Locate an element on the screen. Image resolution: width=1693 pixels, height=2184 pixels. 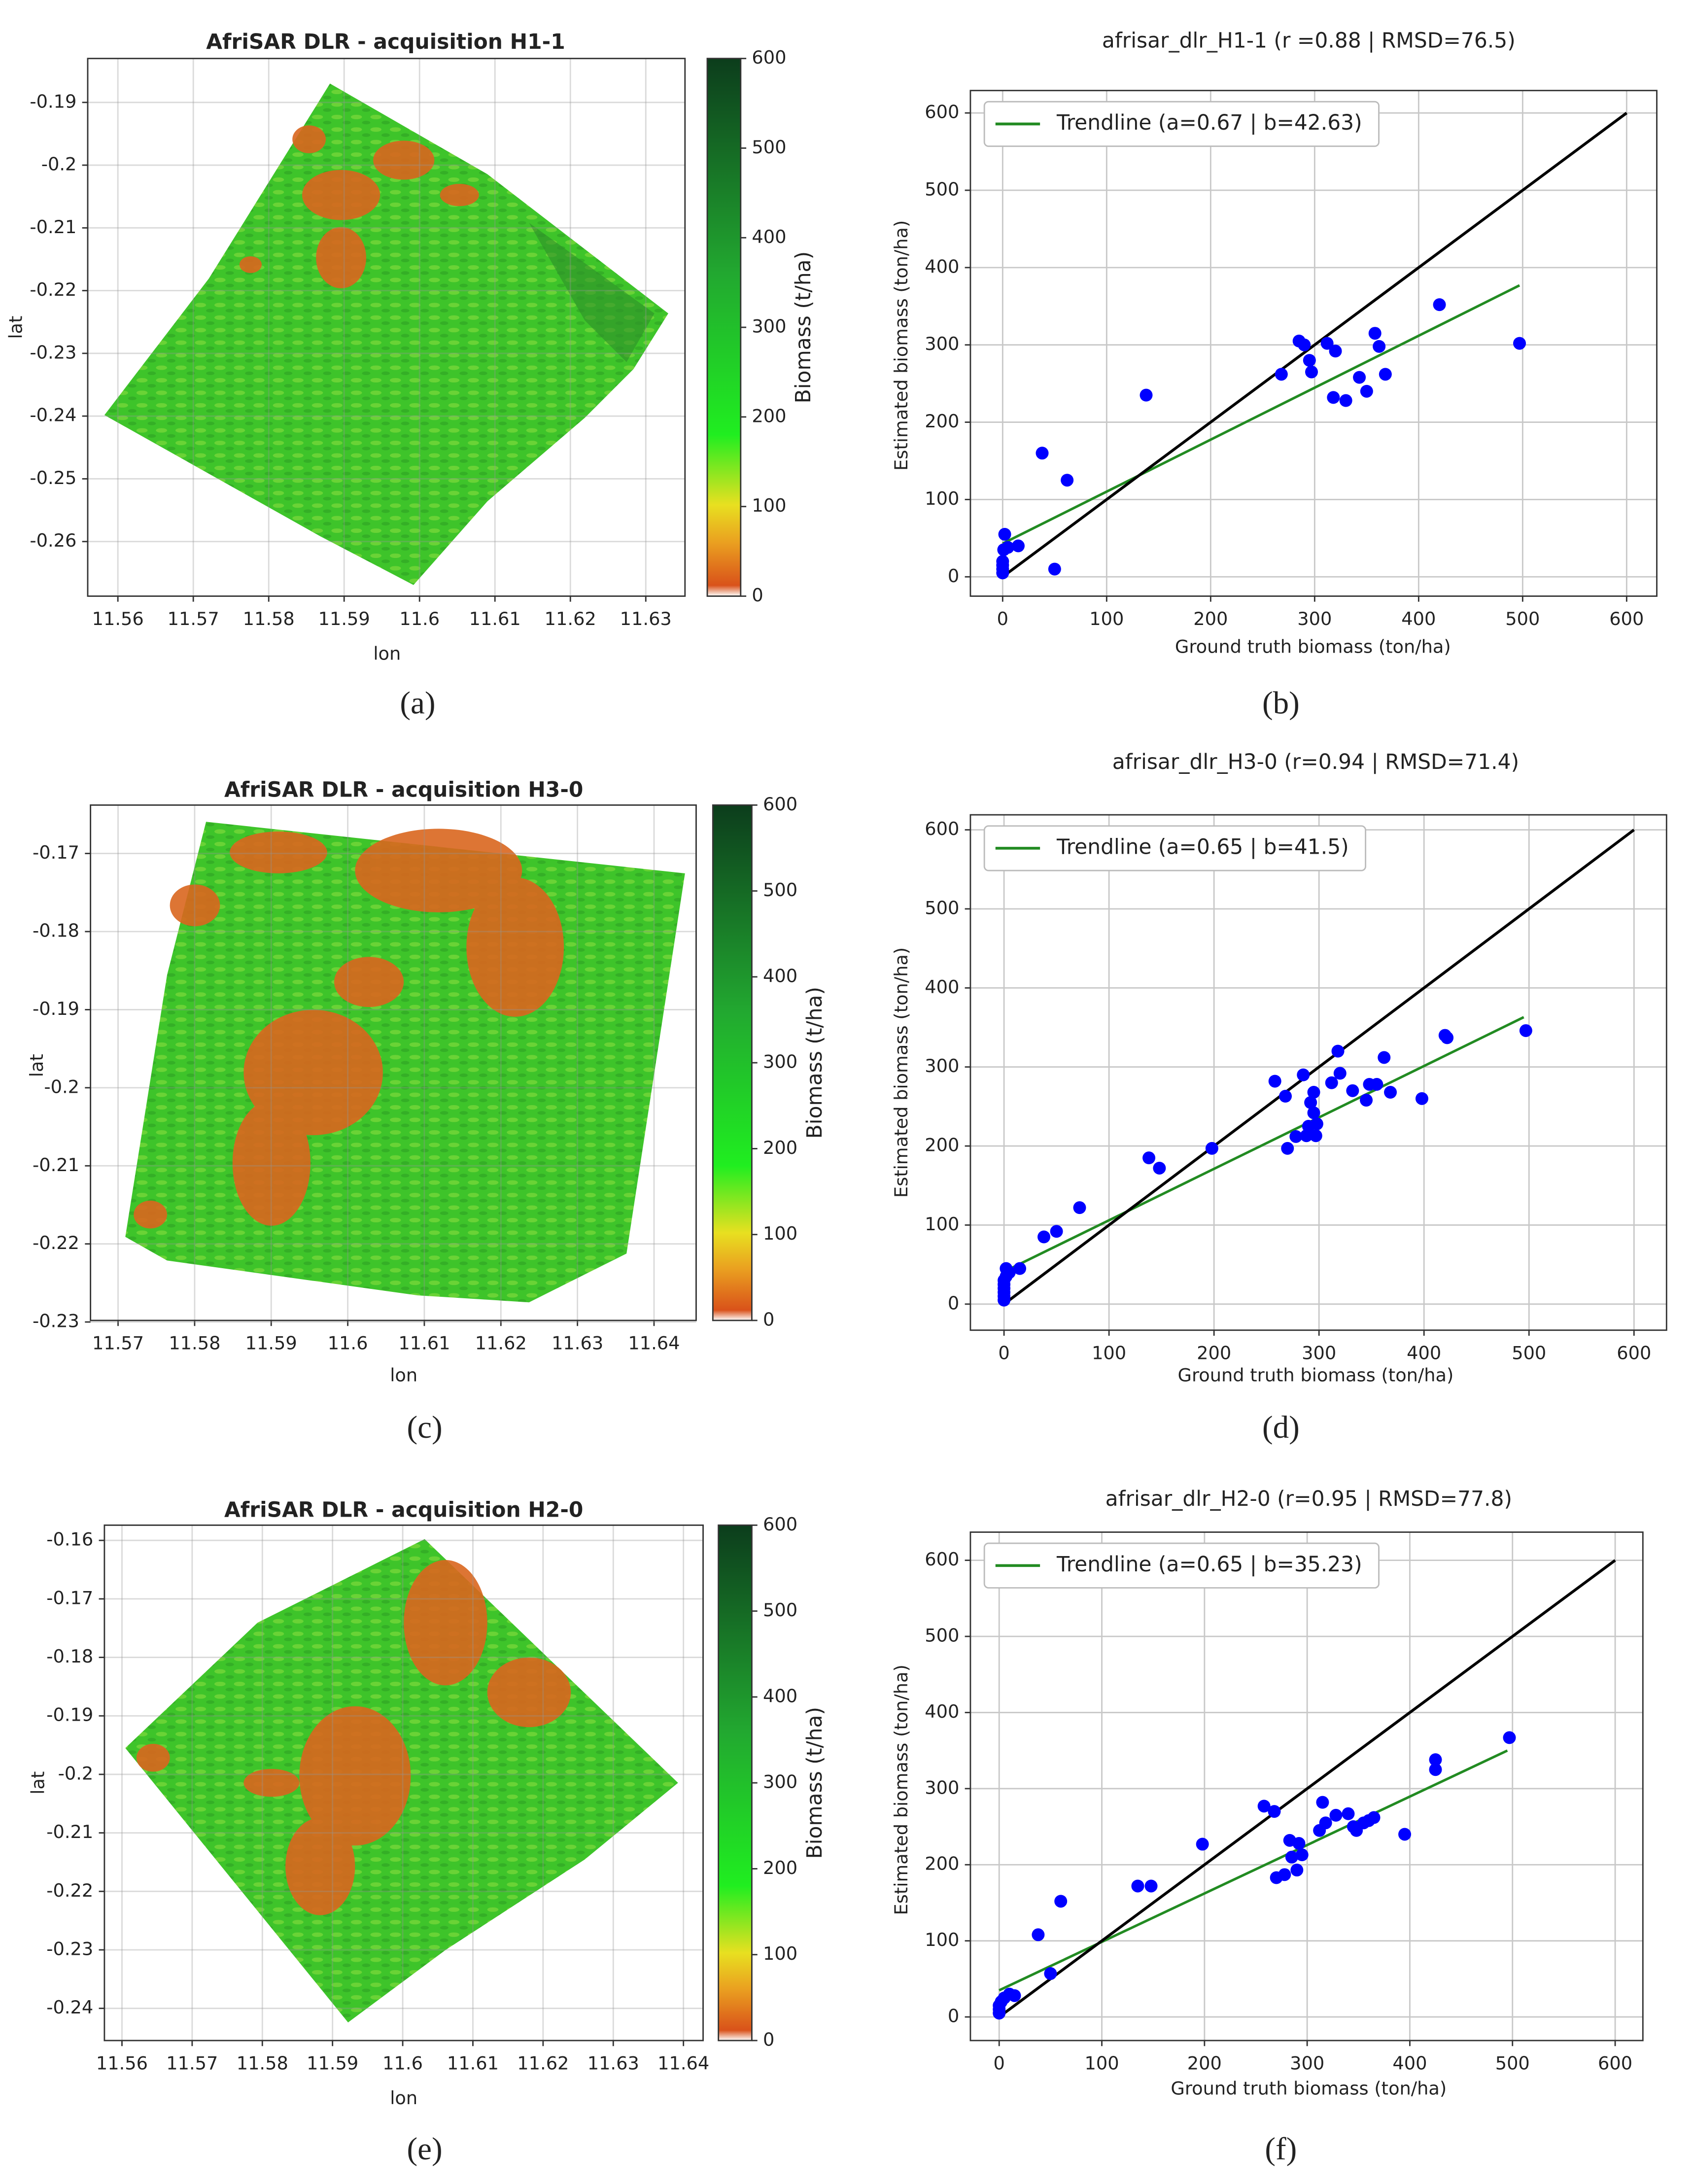
x-axis-label: lon is located at coordinates (403, 2098).